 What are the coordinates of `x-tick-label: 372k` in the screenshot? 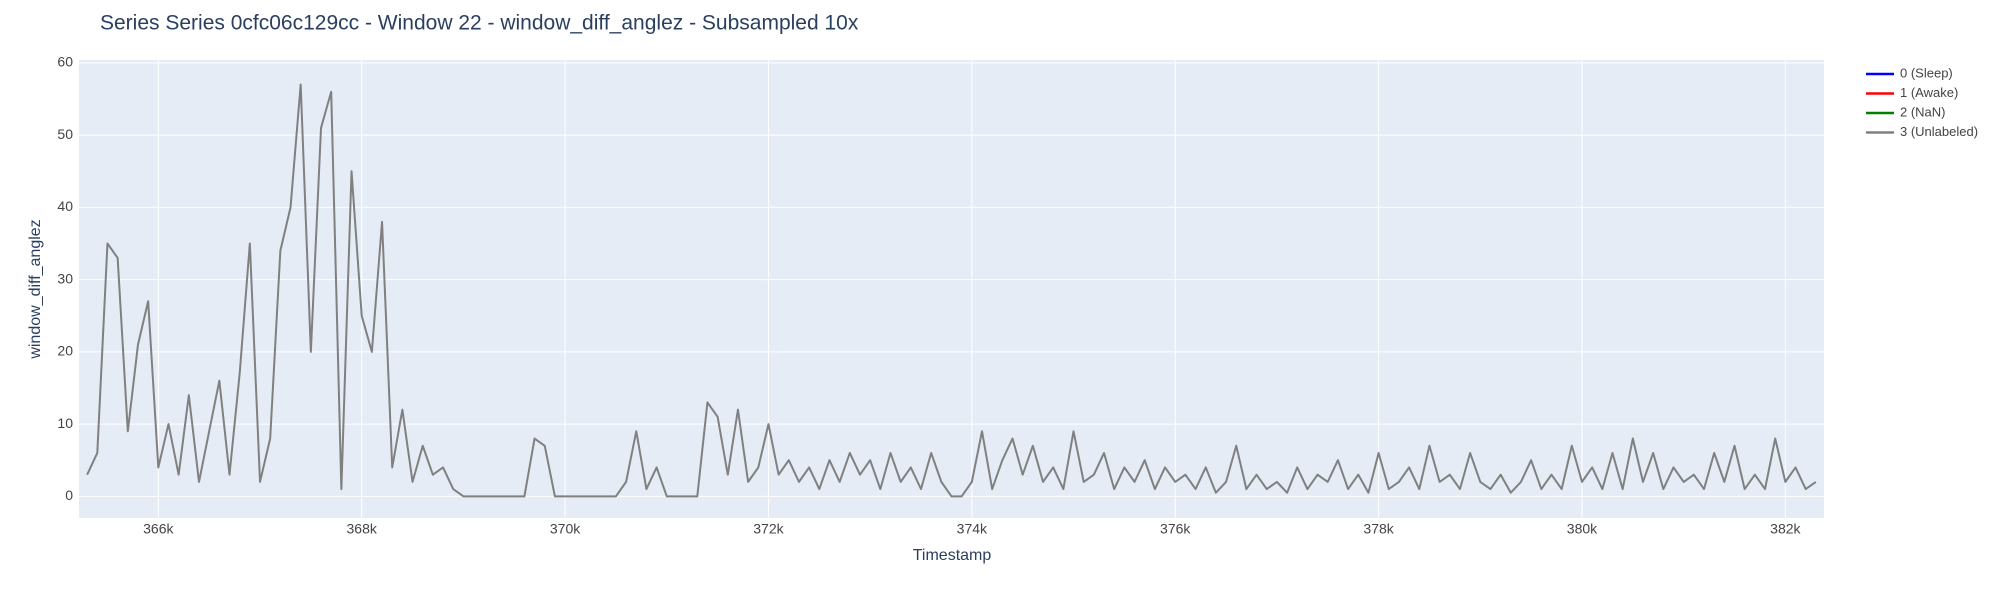 It's located at (768, 529).